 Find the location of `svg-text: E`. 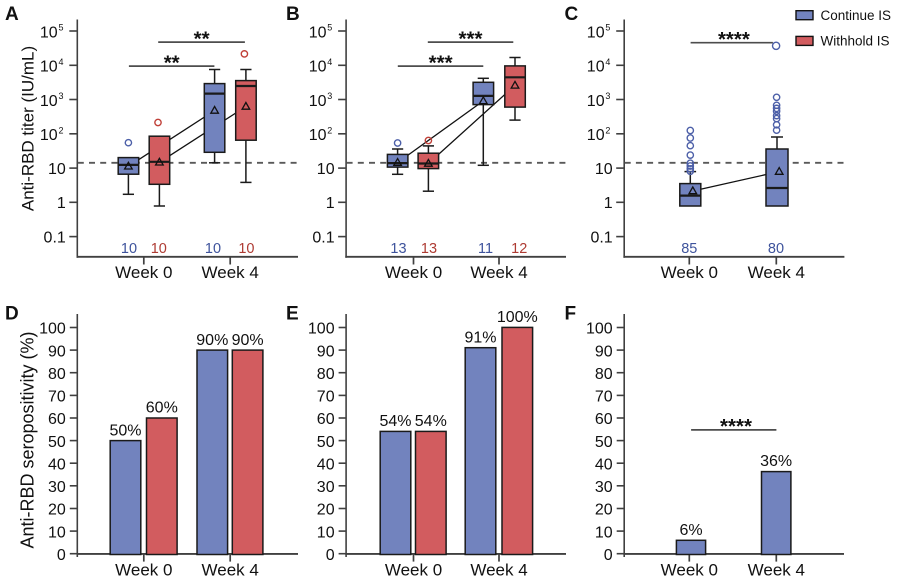

svg-text: E is located at coordinates (292, 313).